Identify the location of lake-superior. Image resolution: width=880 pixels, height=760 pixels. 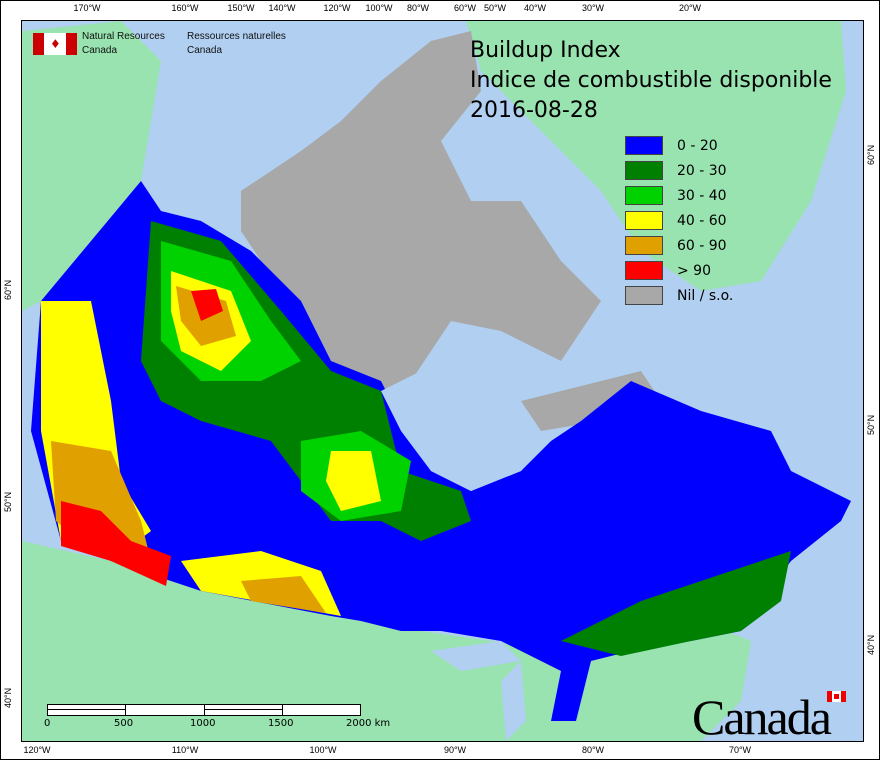
(476, 656).